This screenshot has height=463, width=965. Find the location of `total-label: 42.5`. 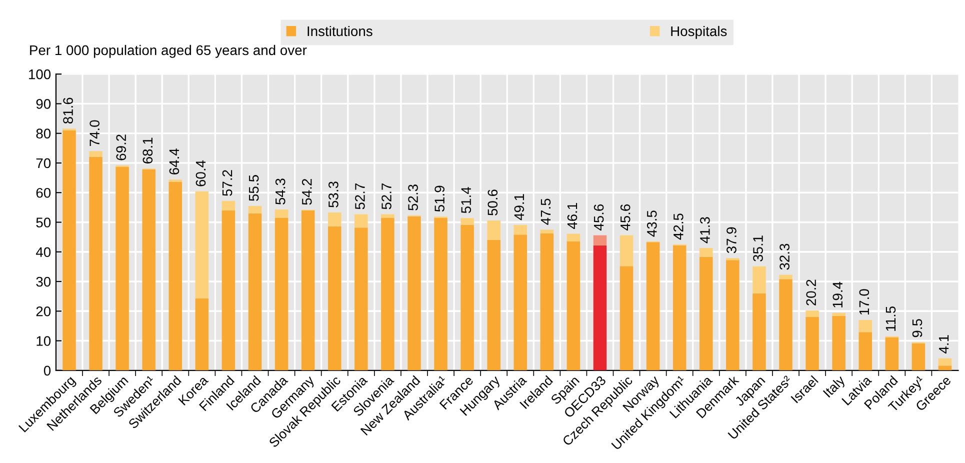

total-label: 42.5 is located at coordinates (678, 227).